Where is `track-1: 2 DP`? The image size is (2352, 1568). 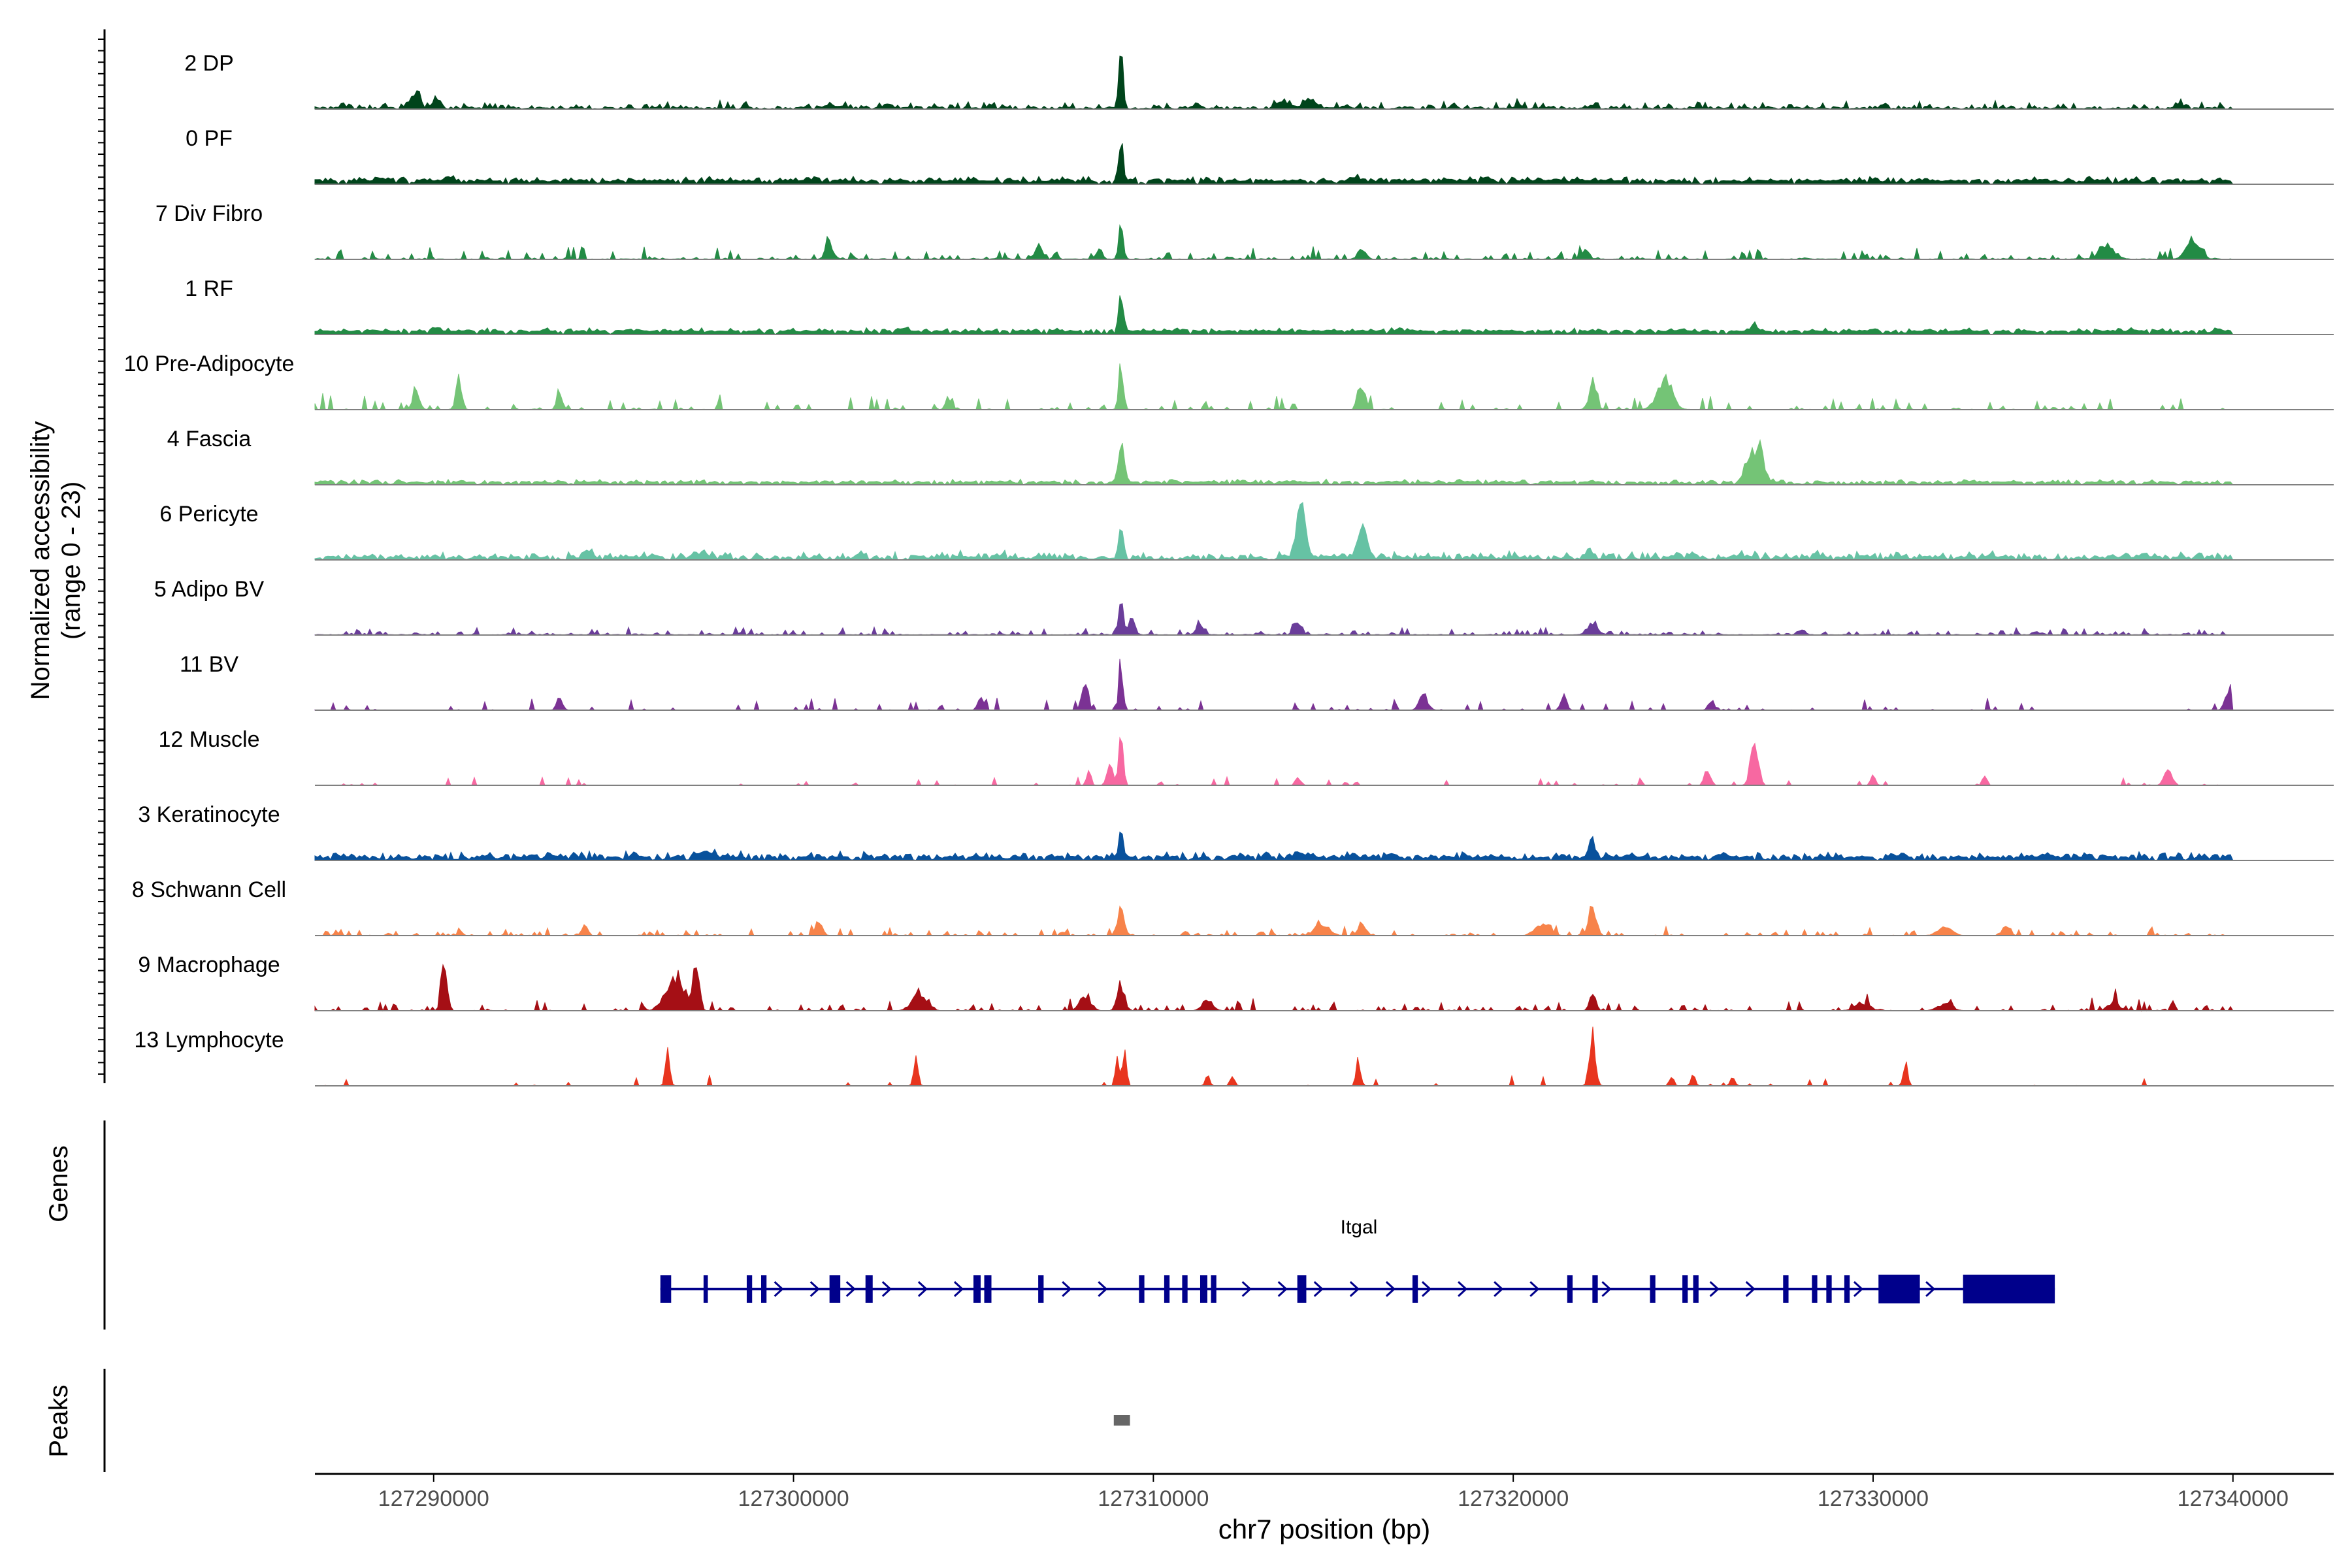 track-1: 2 DP is located at coordinates (1259, 80).